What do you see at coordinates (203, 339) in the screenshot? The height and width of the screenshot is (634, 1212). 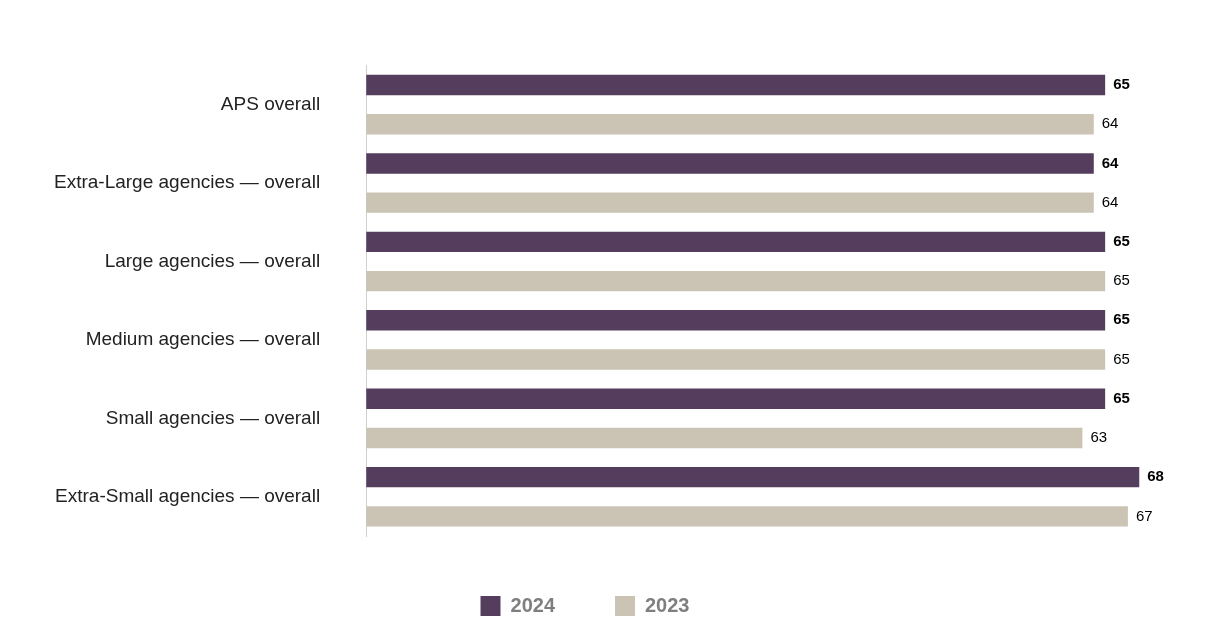 I see `y-tick-label: Medium agencies — overall` at bounding box center [203, 339].